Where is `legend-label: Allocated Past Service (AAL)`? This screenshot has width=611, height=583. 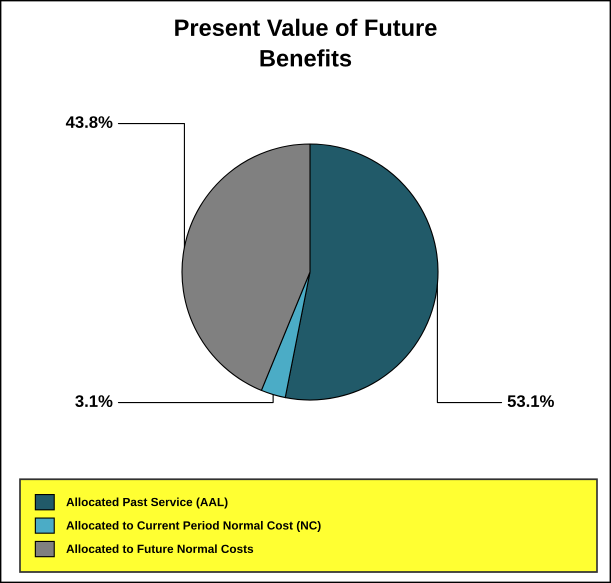 legend-label: Allocated Past Service (AAL) is located at coordinates (147, 503).